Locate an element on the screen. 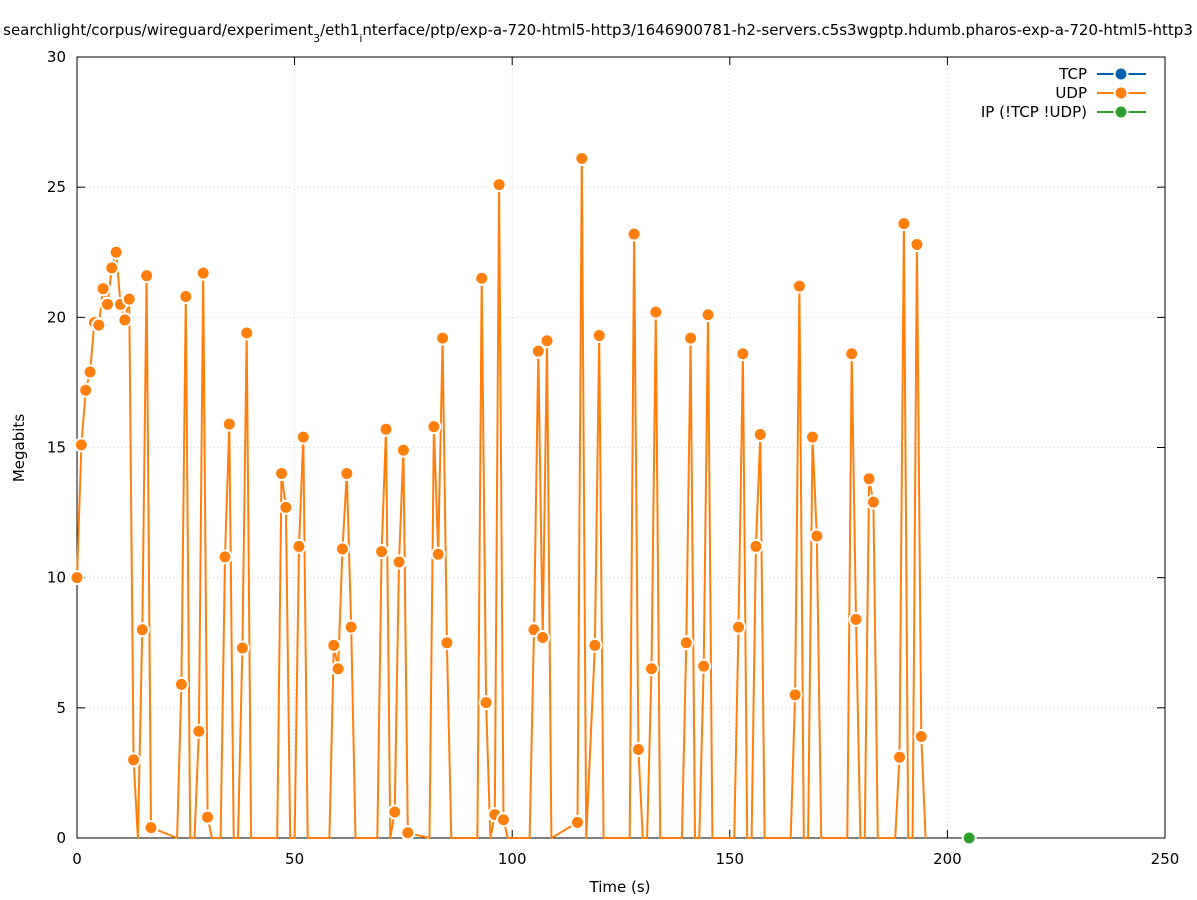  x-tick-label: 0 is located at coordinates (77, 859).